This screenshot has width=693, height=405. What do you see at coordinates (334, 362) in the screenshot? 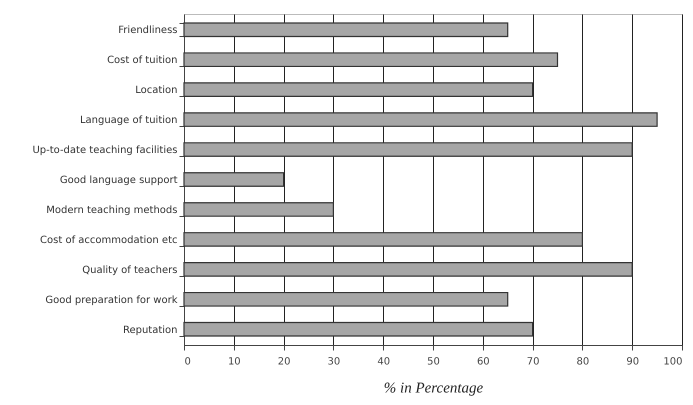
I see `x-tick-label: 30` at bounding box center [334, 362].